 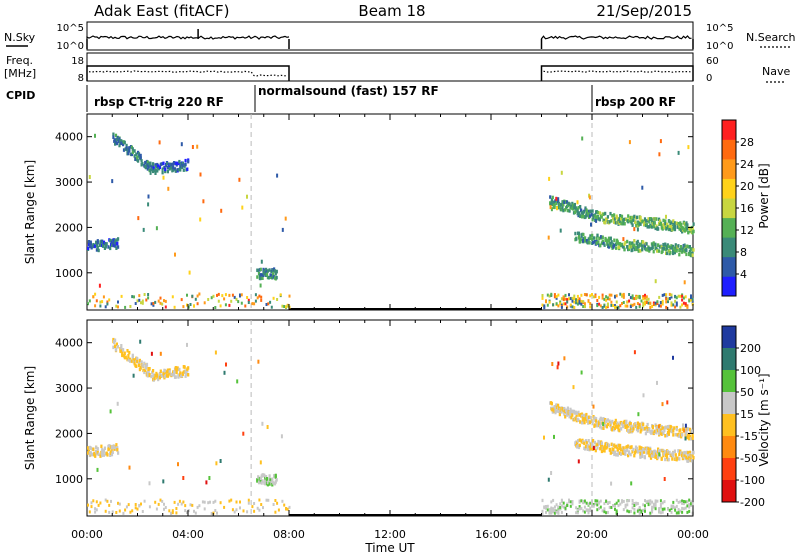 What do you see at coordinates (729, 403) in the screenshot?
I see `colorbar-segment` at bounding box center [729, 403].